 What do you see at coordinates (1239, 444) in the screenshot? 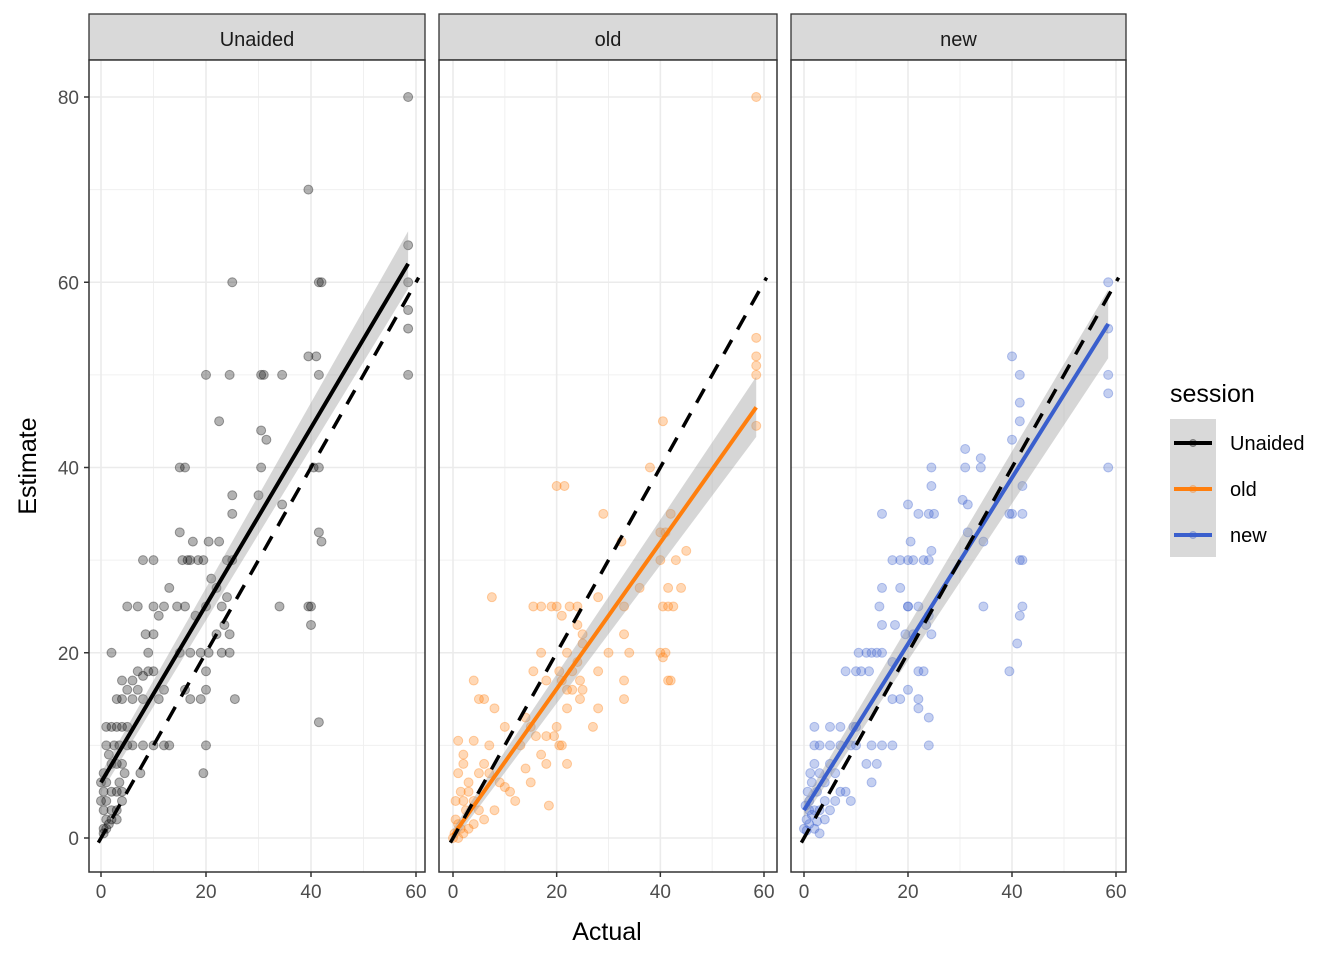
I see `legend-entry-unaided: Unaided` at bounding box center [1239, 444].